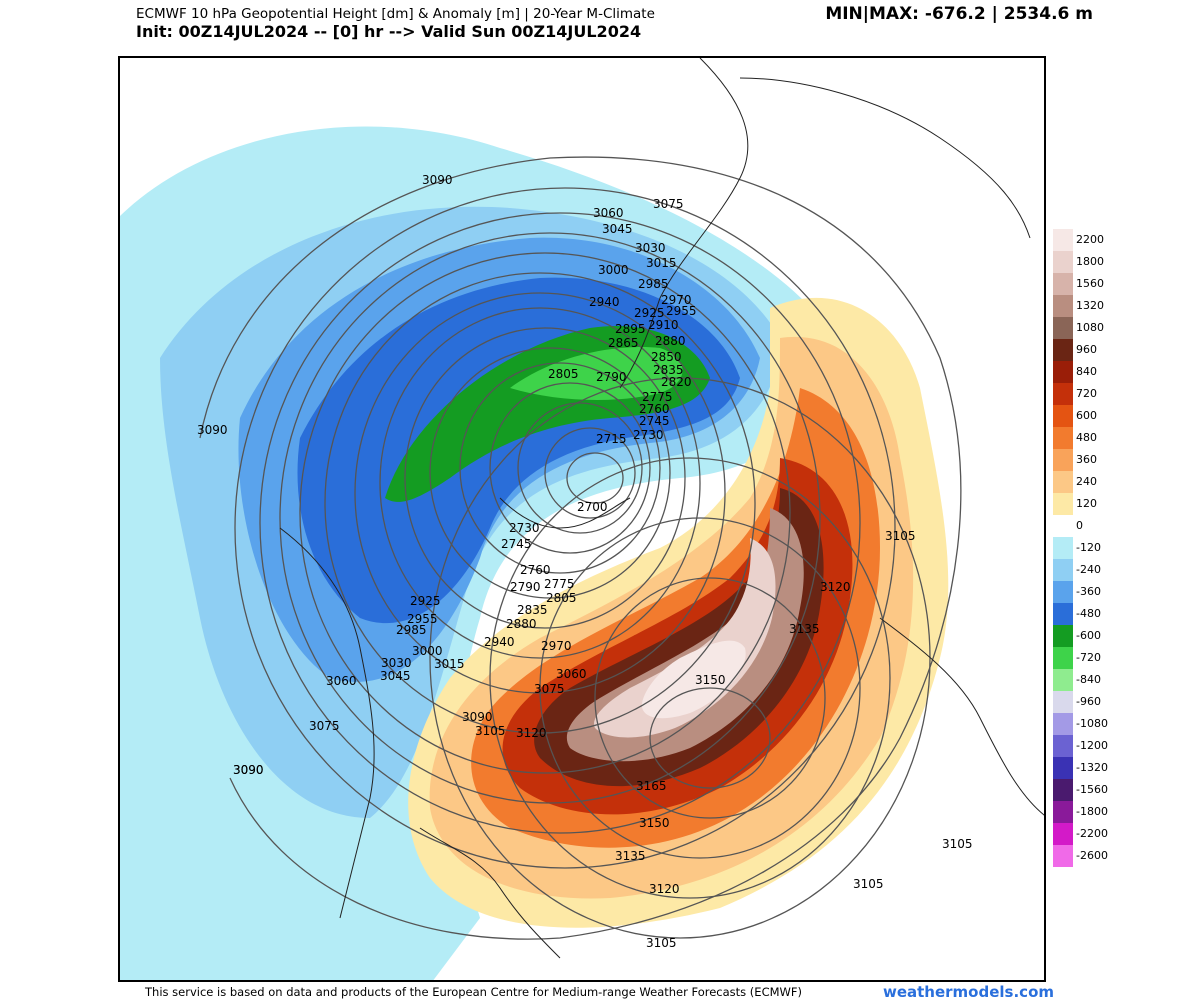 The height and width of the screenshot is (1001, 1204). What do you see at coordinates (1092, 855) in the screenshot?
I see `legend-label: -2600` at bounding box center [1092, 855].